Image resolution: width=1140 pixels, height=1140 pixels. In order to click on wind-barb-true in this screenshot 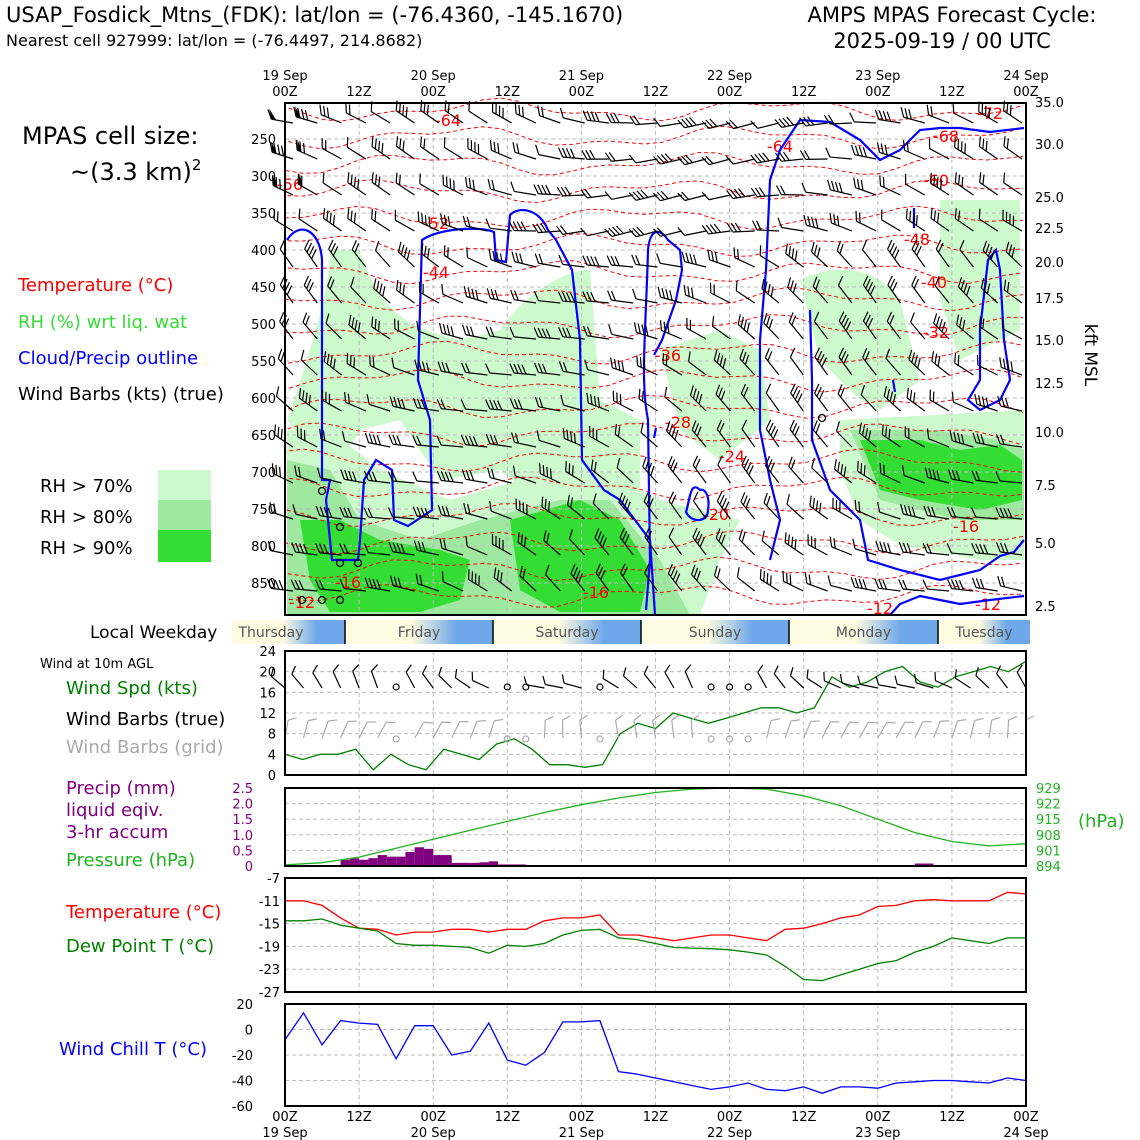, I will do `click(462, 678)`.